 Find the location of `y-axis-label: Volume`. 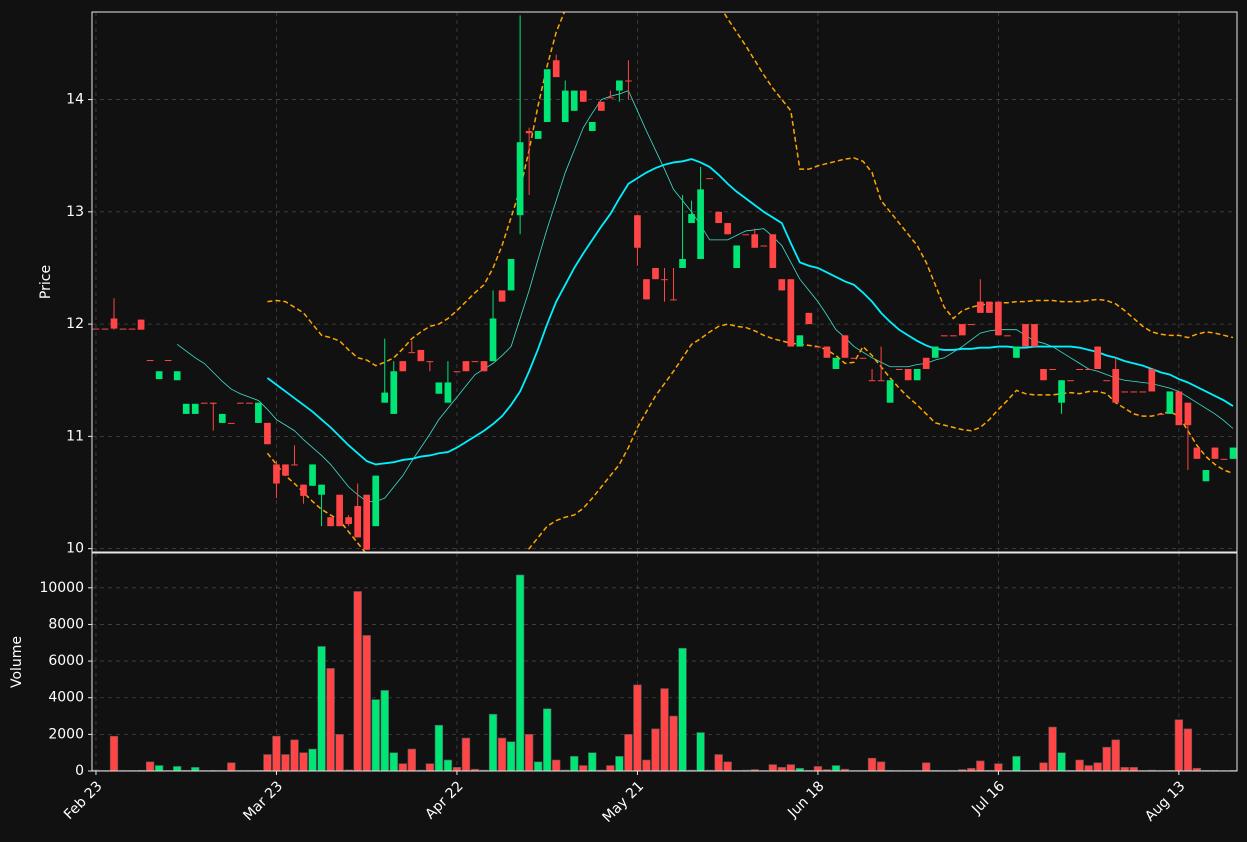

y-axis-label: Volume is located at coordinates (17, 662).